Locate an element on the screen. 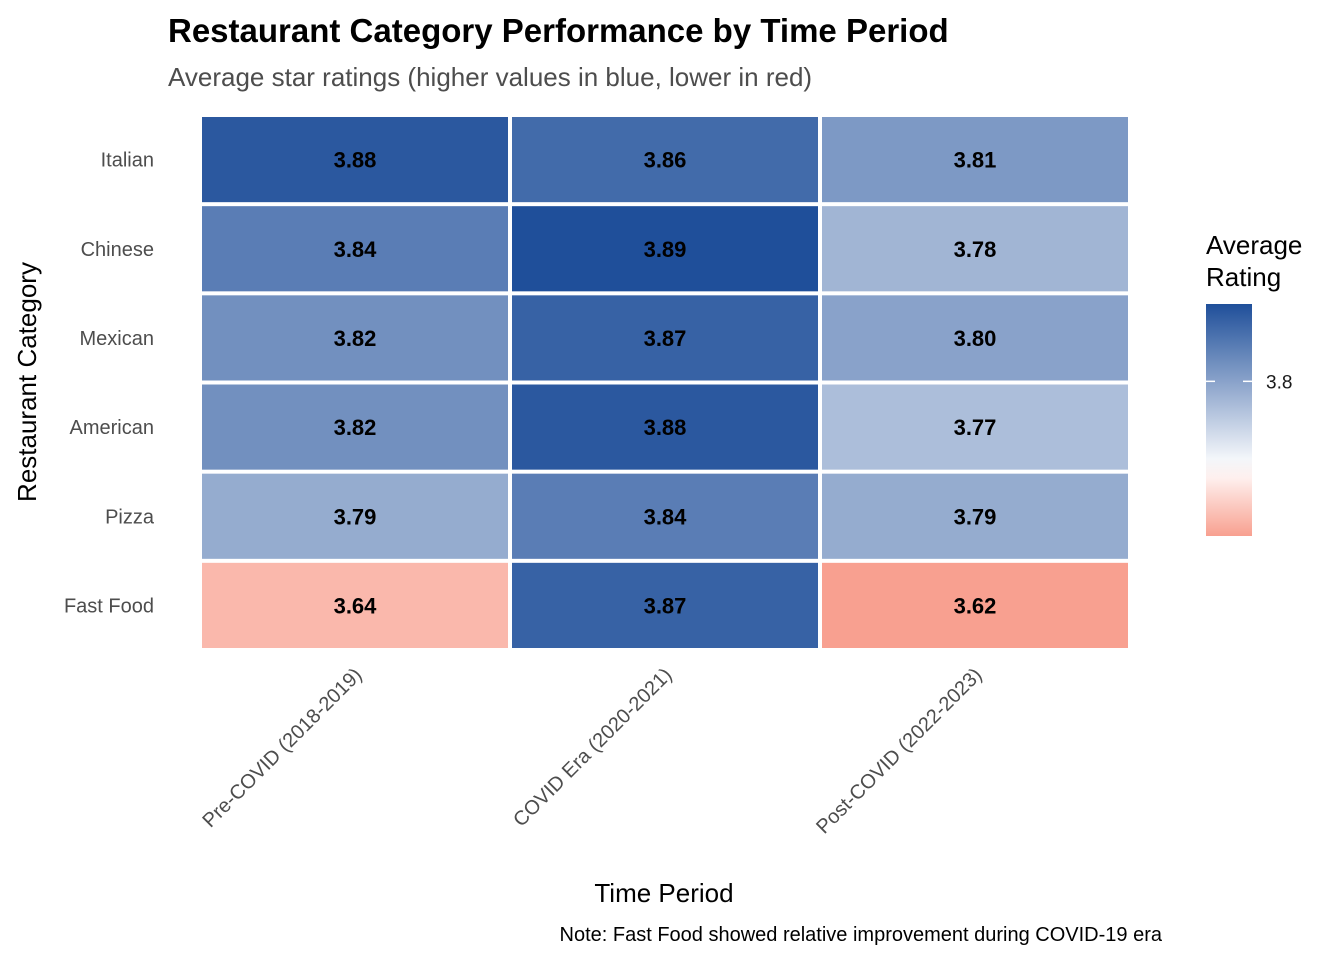 Image resolution: width=1344 pixels, height=960 pixels. cell-value-label: 3.80 is located at coordinates (975, 338).